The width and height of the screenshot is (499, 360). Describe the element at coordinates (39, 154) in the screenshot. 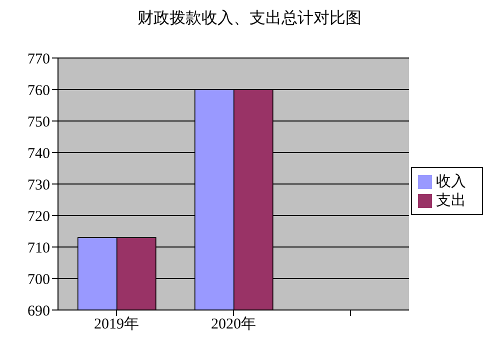

I see `y-tick-label: 740` at that location.